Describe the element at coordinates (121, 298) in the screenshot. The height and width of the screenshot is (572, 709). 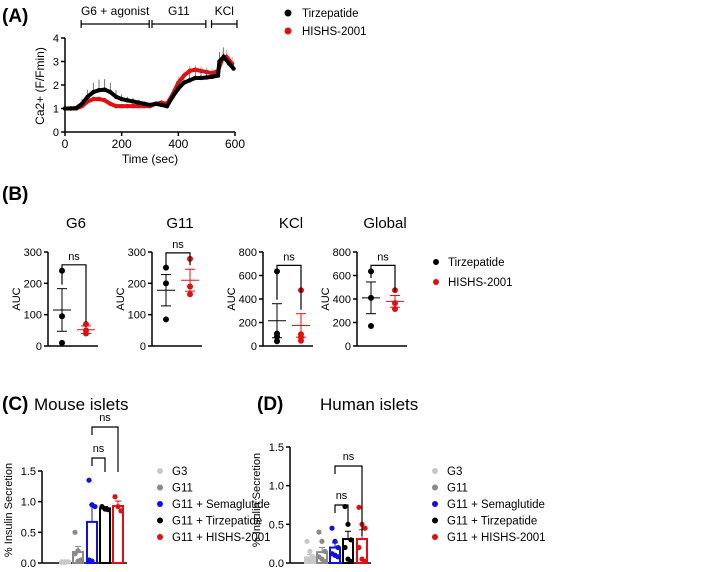
I see `b-g11-ylabel: AUC` at that location.